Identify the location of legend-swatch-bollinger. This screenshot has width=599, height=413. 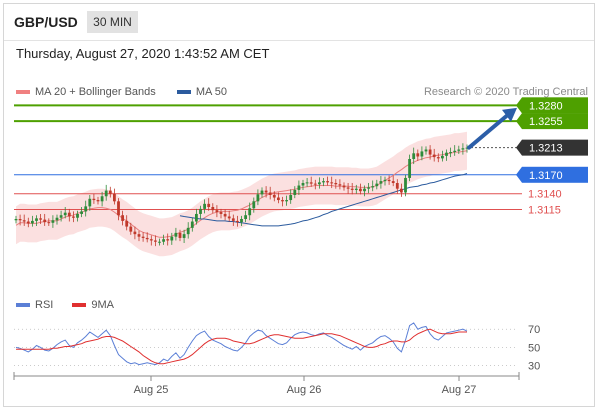
(23, 92).